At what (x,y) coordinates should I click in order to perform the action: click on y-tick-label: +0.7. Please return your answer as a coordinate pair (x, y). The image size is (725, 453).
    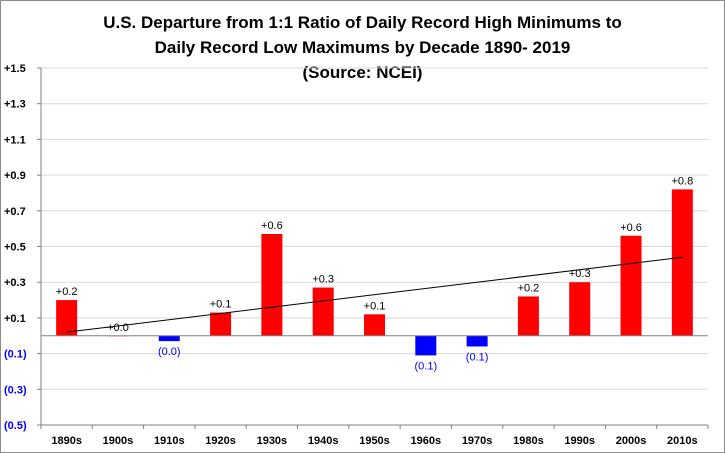
    Looking at the image, I should click on (15, 212).